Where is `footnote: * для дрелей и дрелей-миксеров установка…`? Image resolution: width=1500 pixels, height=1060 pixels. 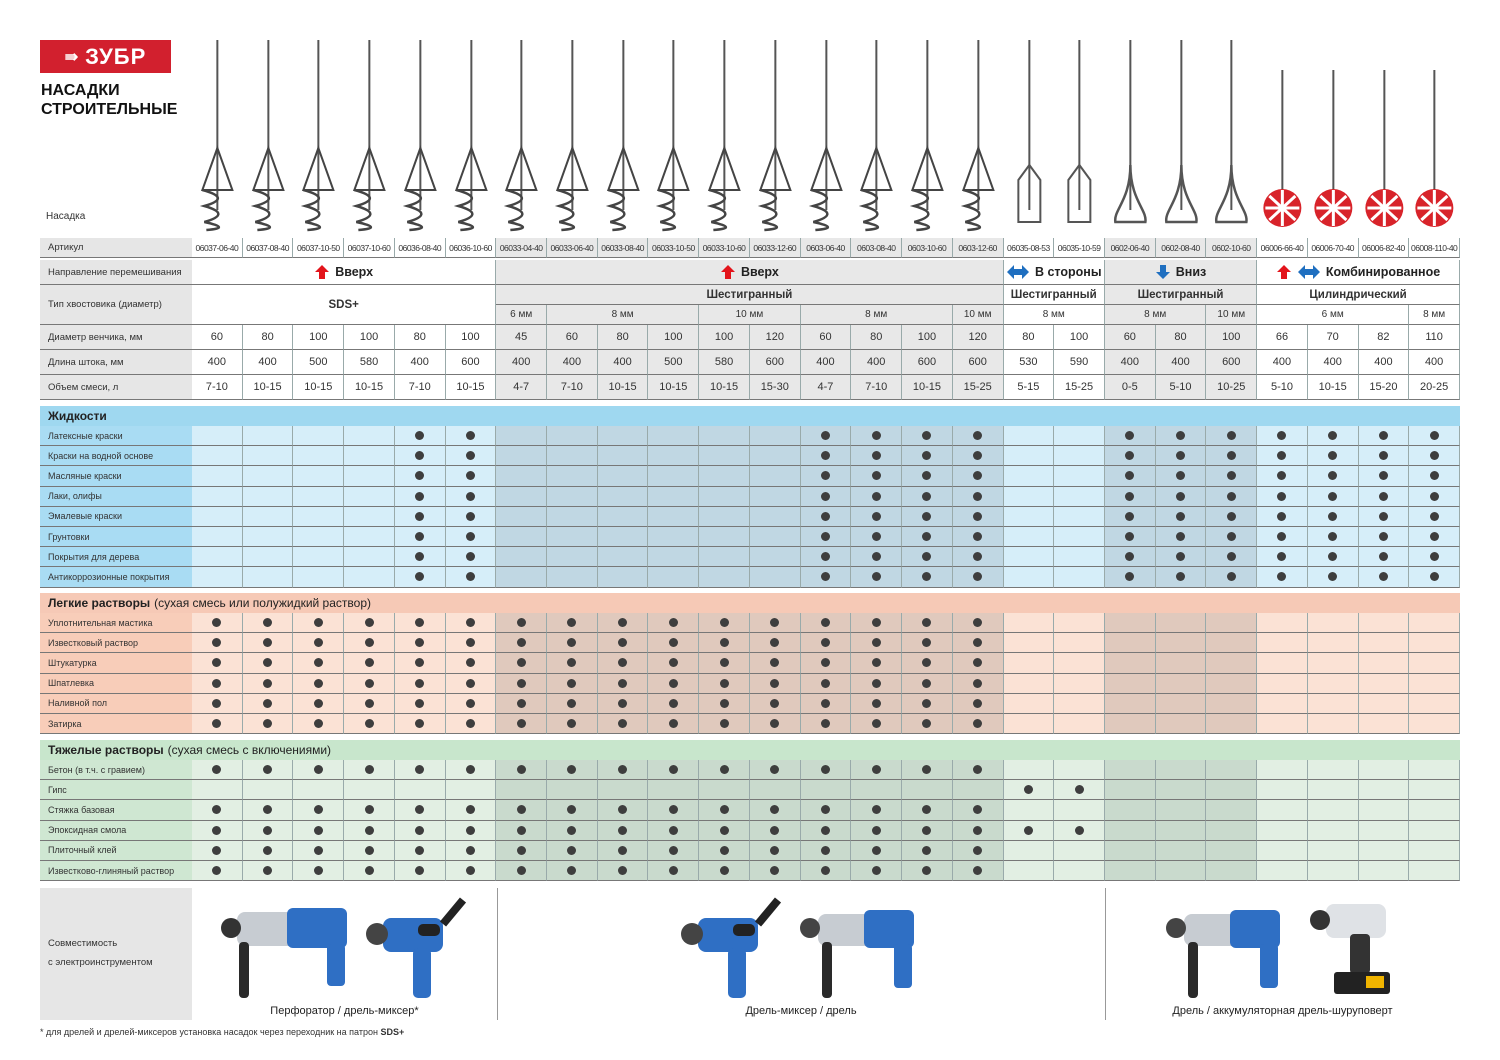
footnote: * для дрелей и дрелей-миксеров установка… is located at coordinates (222, 1032).